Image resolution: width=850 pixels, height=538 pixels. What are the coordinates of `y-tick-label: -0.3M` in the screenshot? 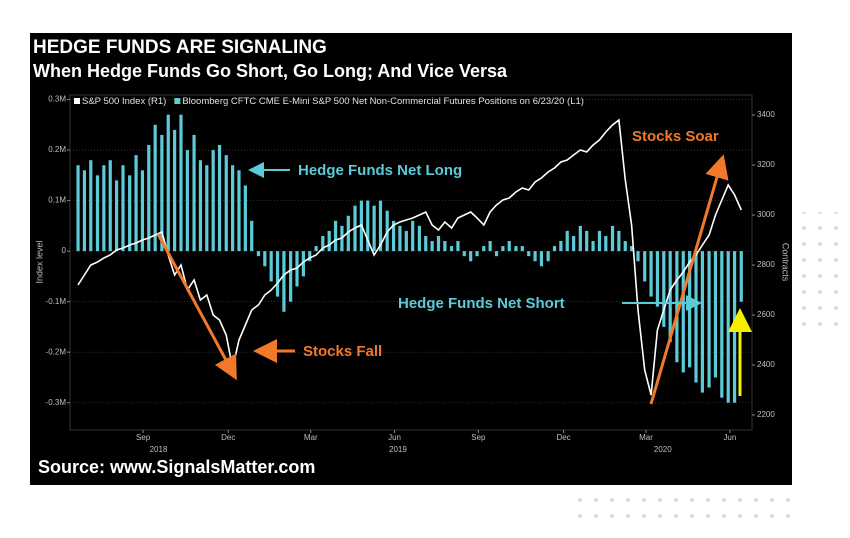 It's located at (56, 402).